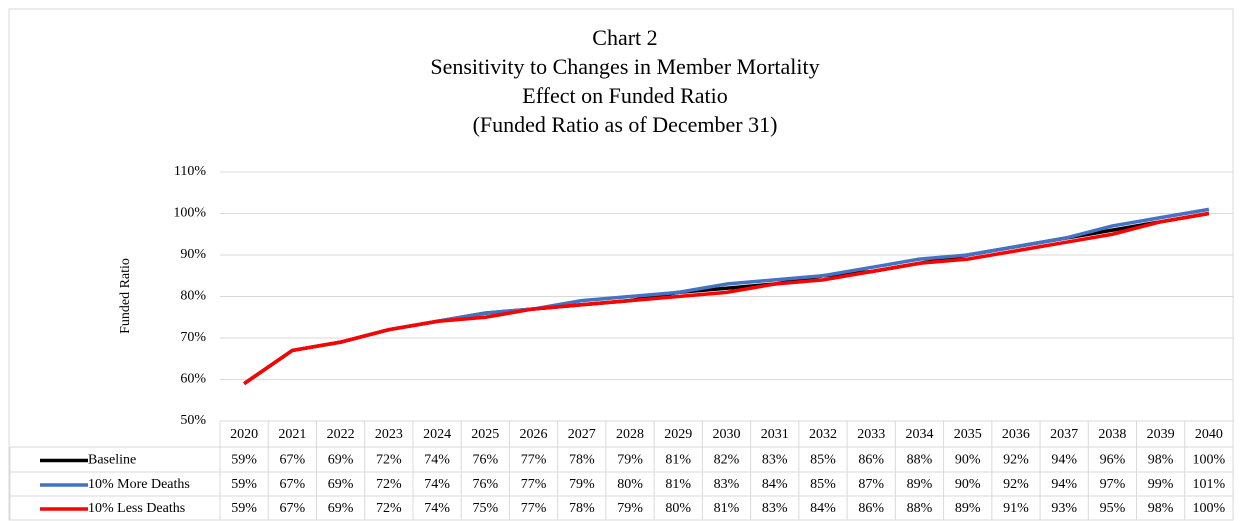 This screenshot has width=1243, height=521. Describe the element at coordinates (190, 171) in the screenshot. I see `y-tick-label: 110%` at that location.